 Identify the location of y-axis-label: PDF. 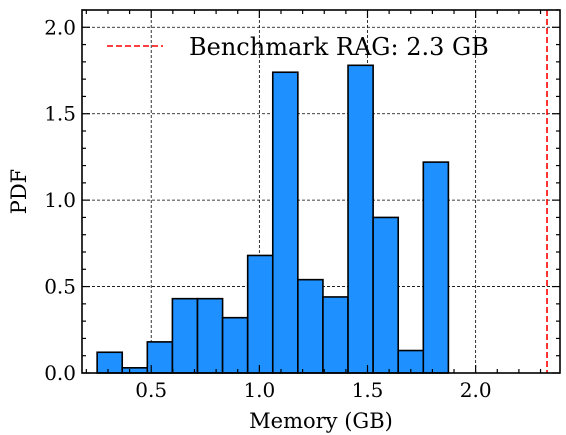
(19, 192).